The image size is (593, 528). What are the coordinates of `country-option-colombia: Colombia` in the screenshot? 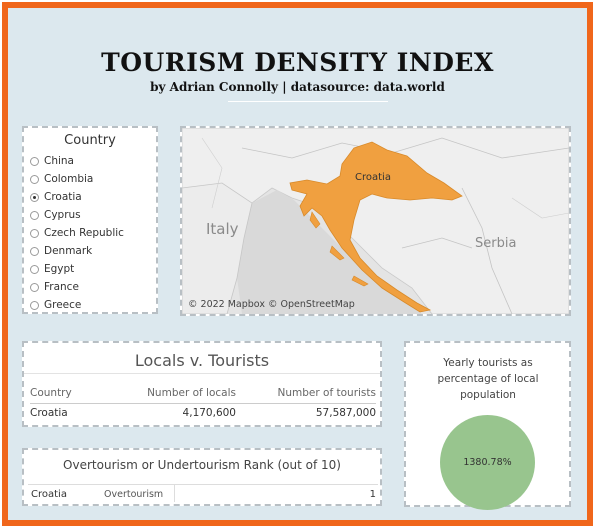 It's located at (90, 179).